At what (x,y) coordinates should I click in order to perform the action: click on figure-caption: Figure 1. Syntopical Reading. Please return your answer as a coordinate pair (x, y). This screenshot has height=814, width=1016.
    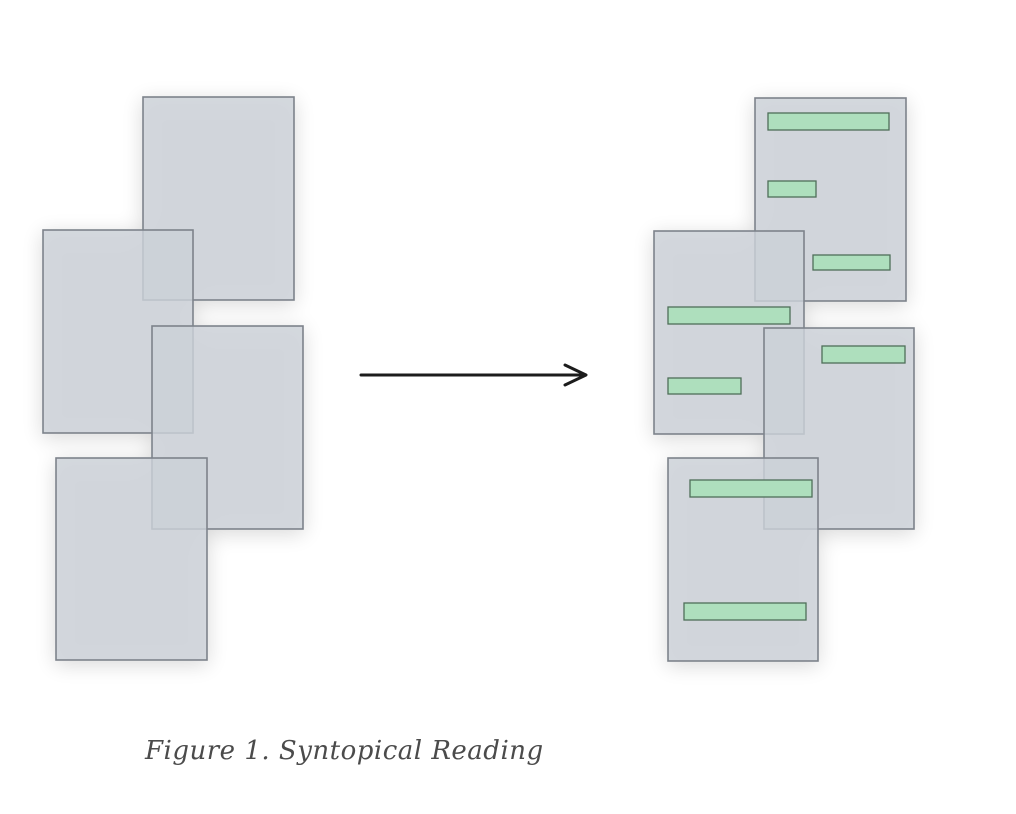
    Looking at the image, I should click on (344, 751).